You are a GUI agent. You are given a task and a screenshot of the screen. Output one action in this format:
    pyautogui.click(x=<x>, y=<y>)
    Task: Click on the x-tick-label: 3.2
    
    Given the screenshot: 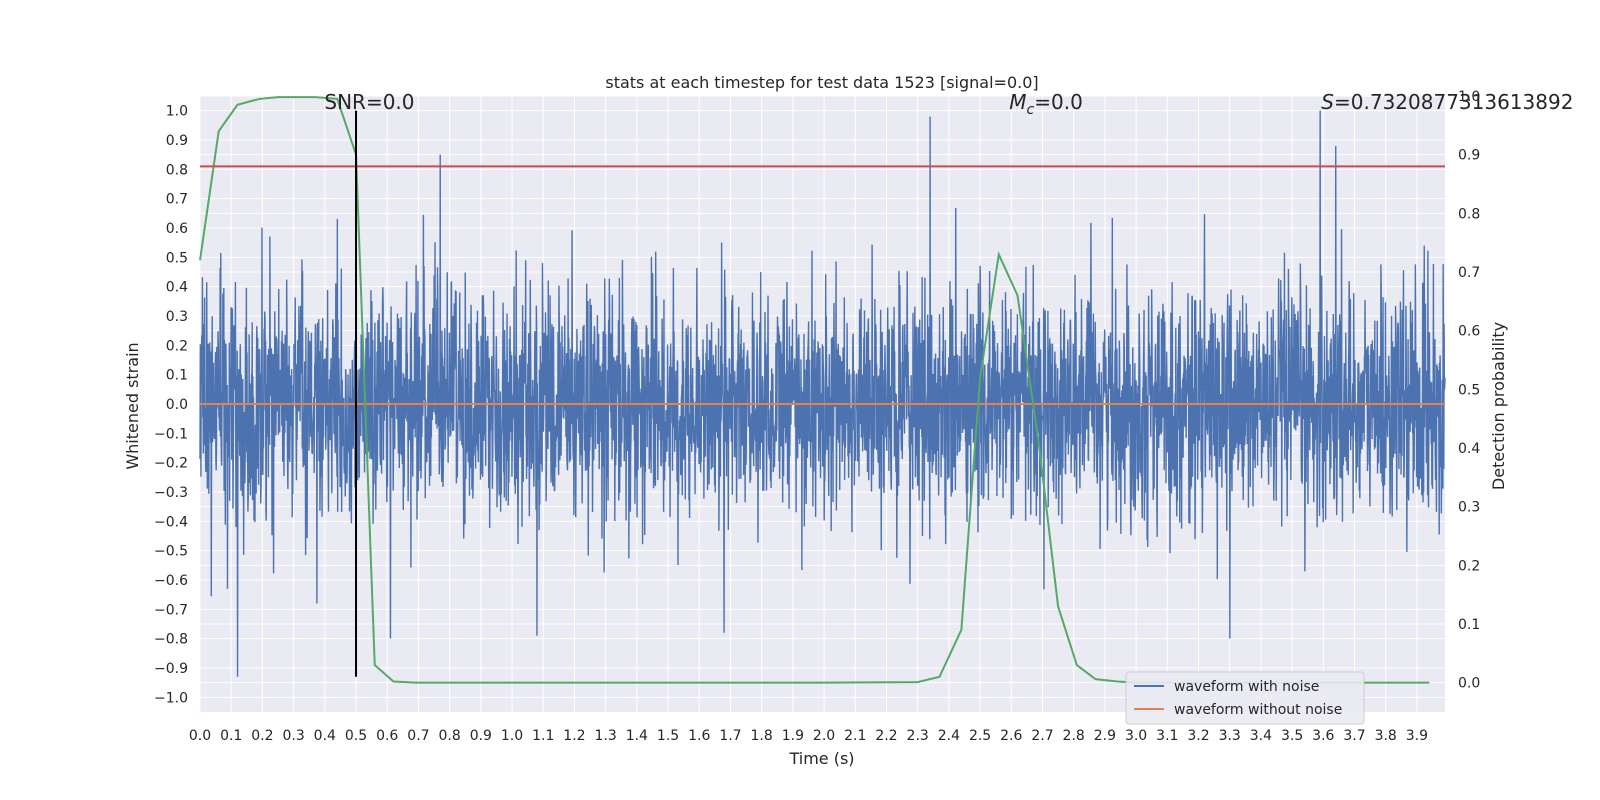 What is the action you would take?
    pyautogui.click(x=1198, y=736)
    